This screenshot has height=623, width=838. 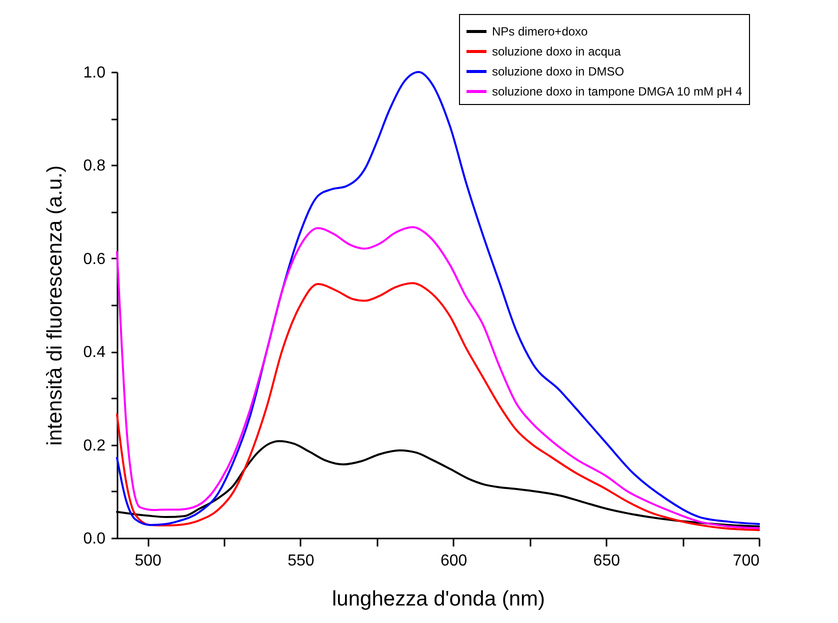 I want to click on x-tick-label: 600, so click(x=454, y=561).